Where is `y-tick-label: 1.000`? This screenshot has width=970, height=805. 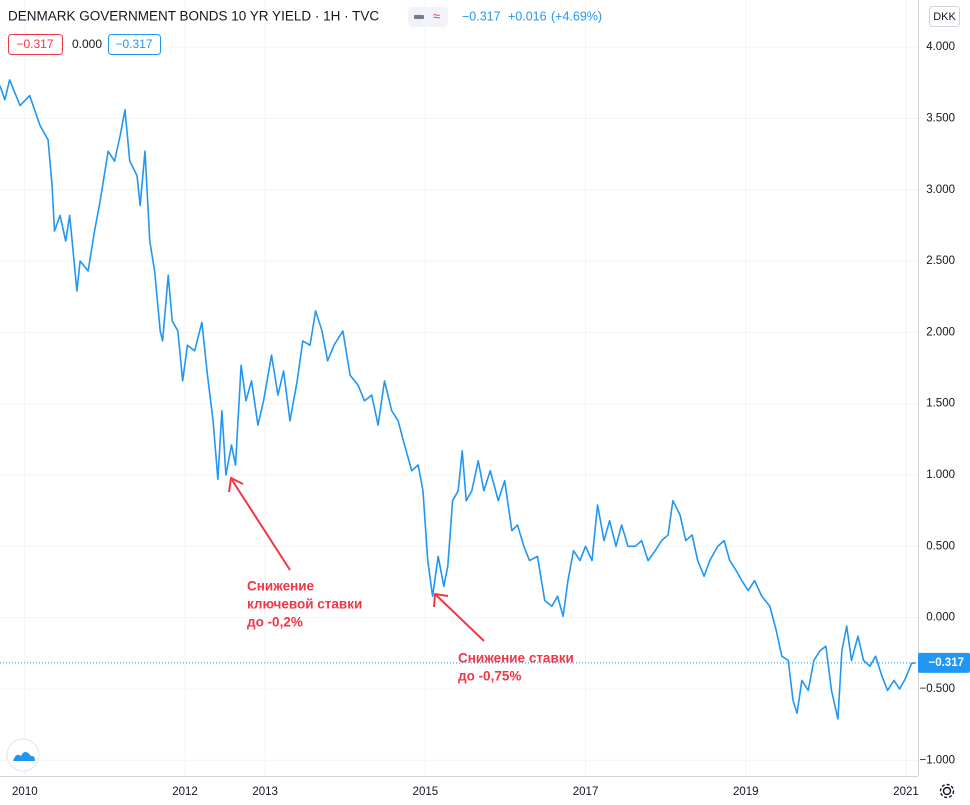 y-tick-label: 1.000 is located at coordinates (940, 475).